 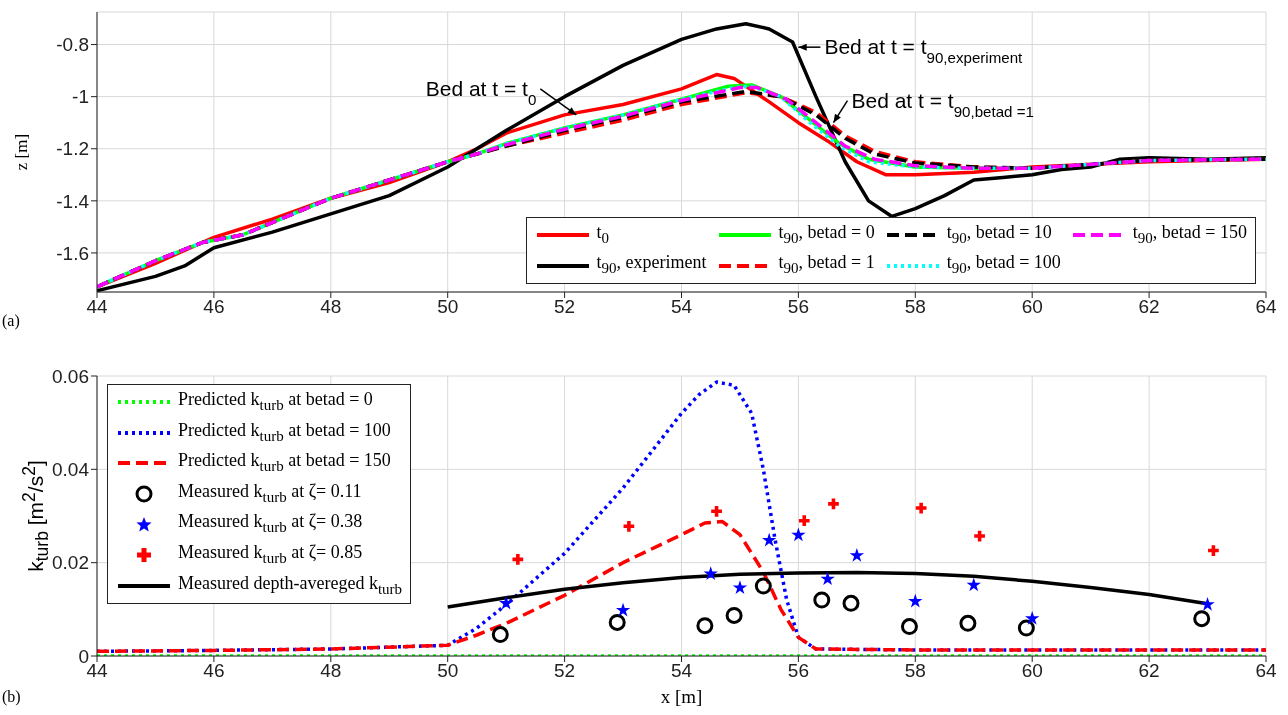 I want to click on annotation: Bed at t = t$_{90,experiment}$, so click(x=924, y=50).